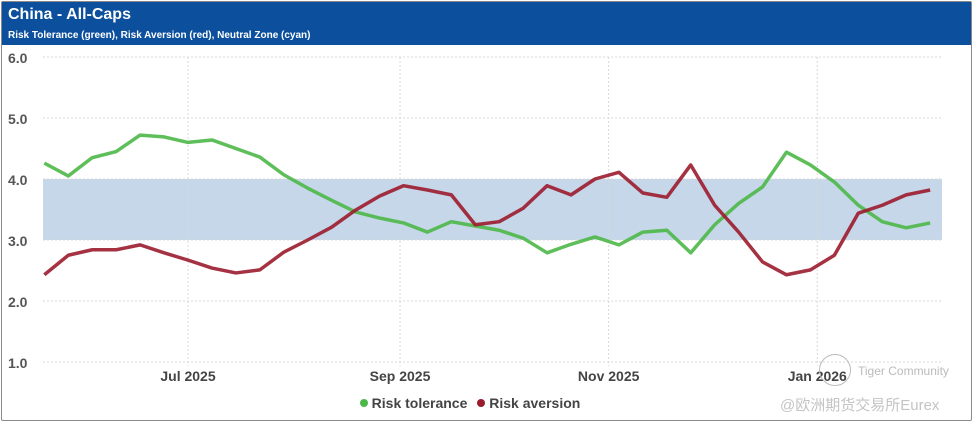 This screenshot has height=424, width=975. I want to click on watermark-source: @欧洲期货交易所Eurex, so click(860, 405).